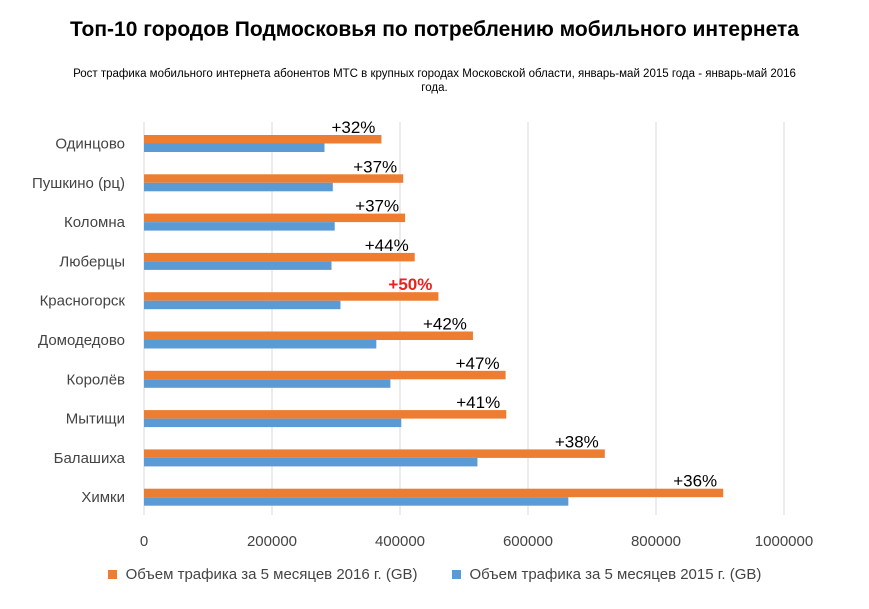  Describe the element at coordinates (272, 541) in the screenshot. I see `x-tick-label: 200000` at that location.